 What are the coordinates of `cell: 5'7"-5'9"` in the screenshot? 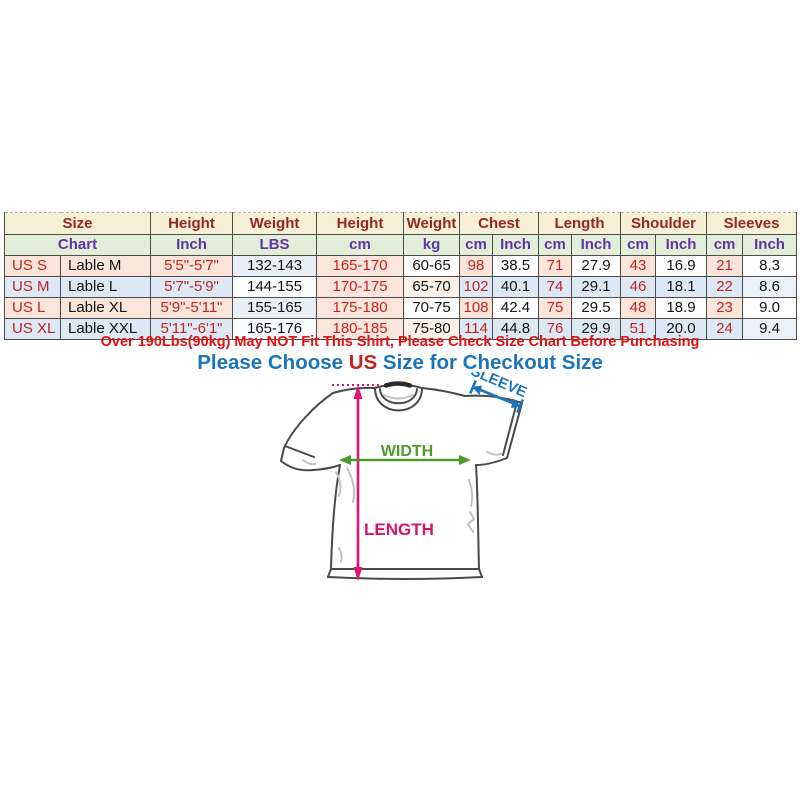 It's located at (192, 287).